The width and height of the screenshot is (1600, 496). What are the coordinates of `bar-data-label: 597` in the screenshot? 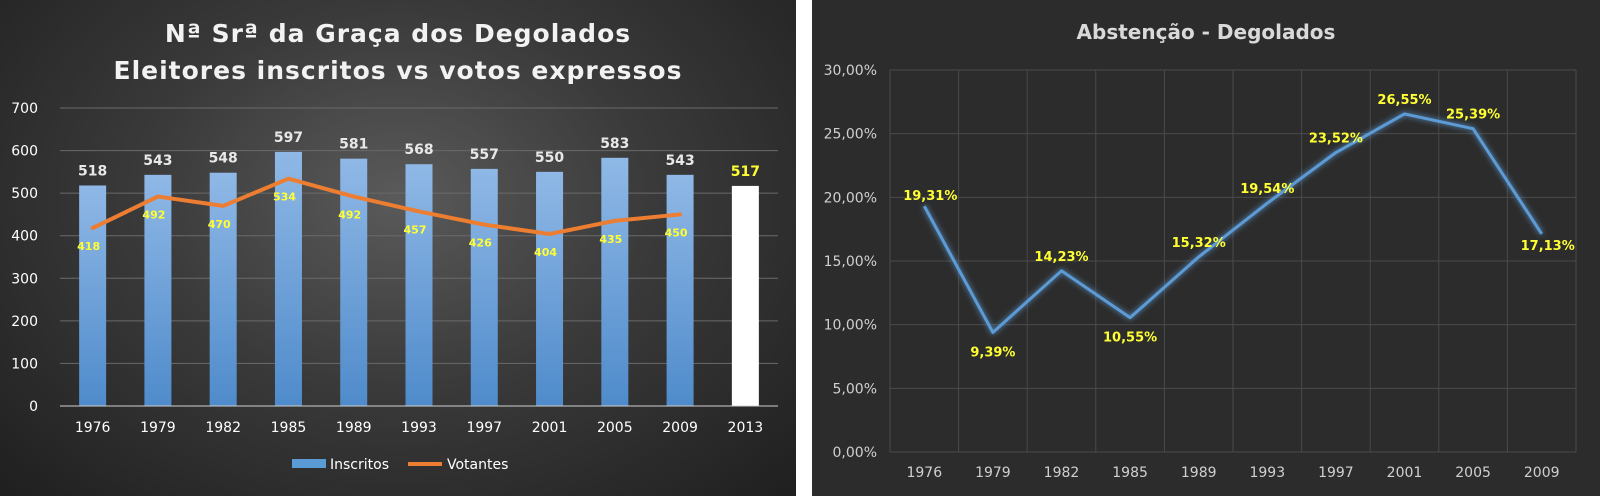 It's located at (288, 138).